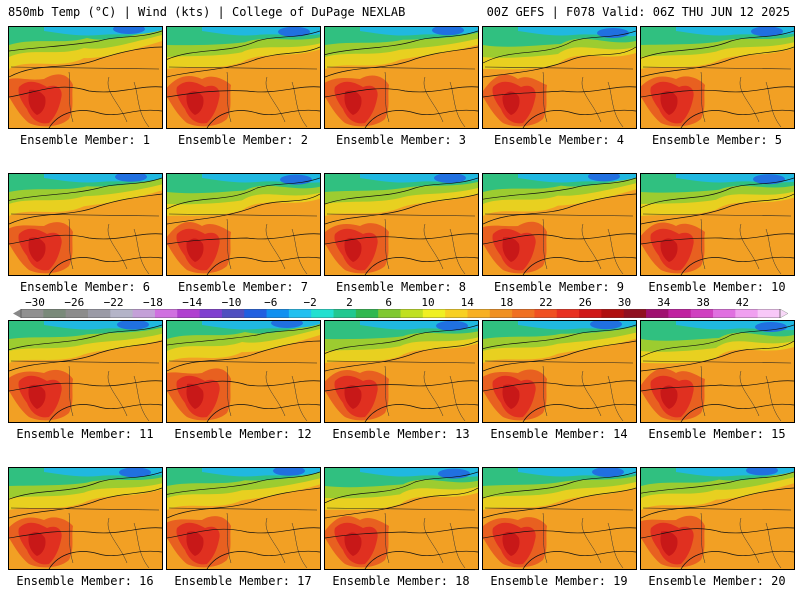 The image size is (800, 600). What do you see at coordinates (192, 302) in the screenshot?
I see `colorbar-tick-label: −14` at bounding box center [192, 302].